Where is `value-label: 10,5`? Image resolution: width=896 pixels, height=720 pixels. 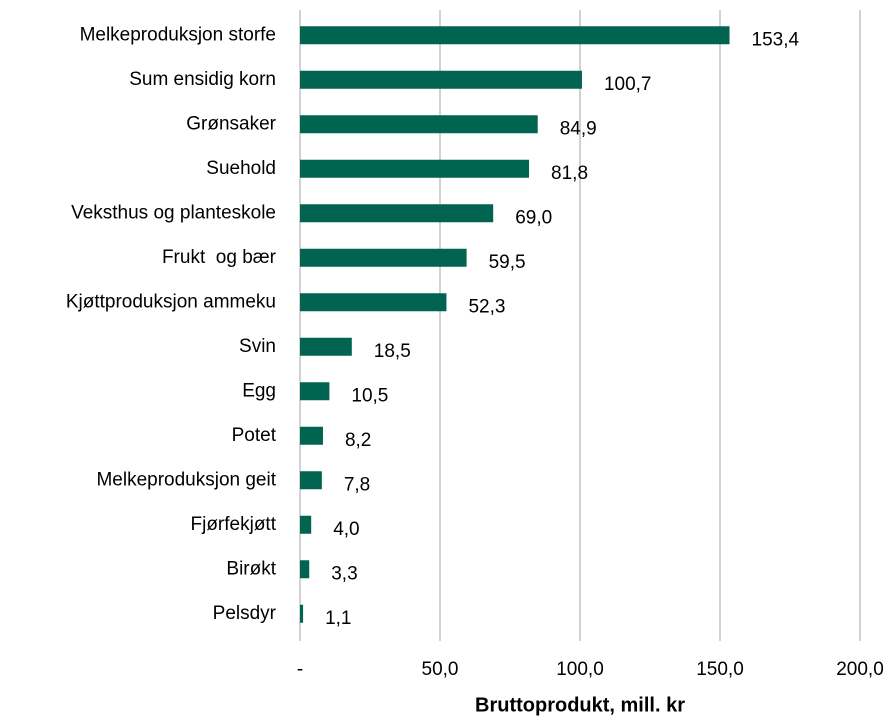
value-label: 10,5 is located at coordinates (369, 395).